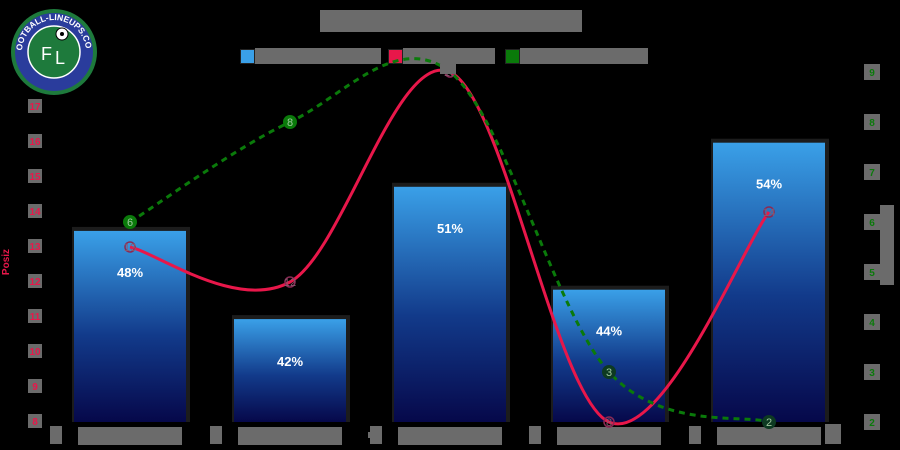 This screenshot has height=450, width=900. What do you see at coordinates (6, 262) in the screenshot?
I see `left-axis-label: Posiz` at bounding box center [6, 262].